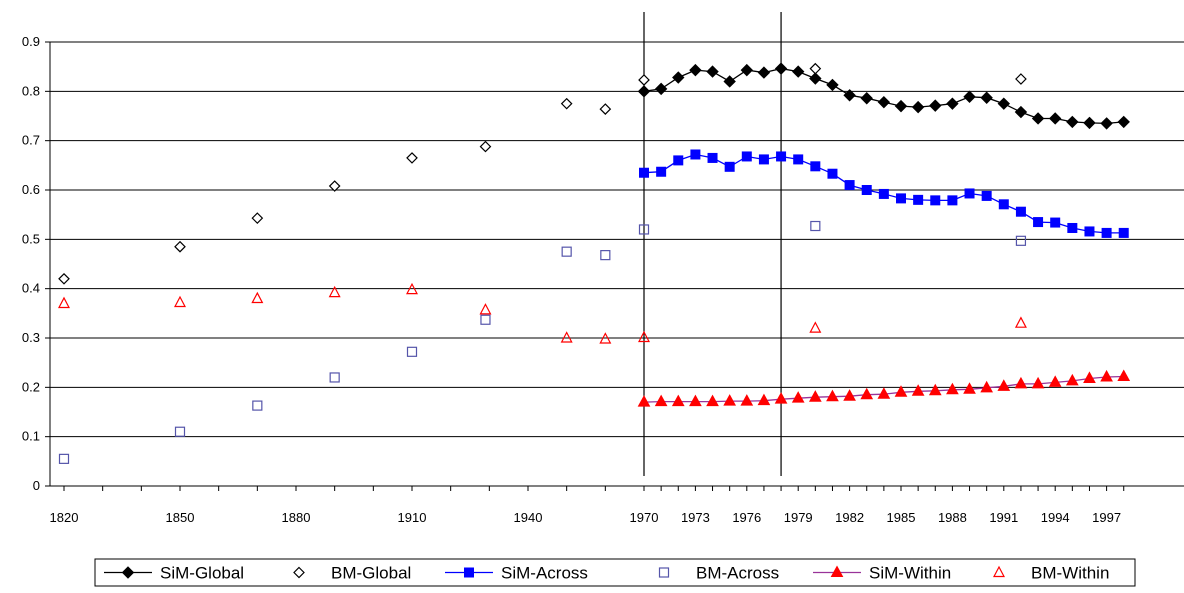 Image resolution: width=1184 pixels, height=593 pixels. What do you see at coordinates (1070, 573) in the screenshot?
I see `legend-label: BM-Within` at bounding box center [1070, 573].